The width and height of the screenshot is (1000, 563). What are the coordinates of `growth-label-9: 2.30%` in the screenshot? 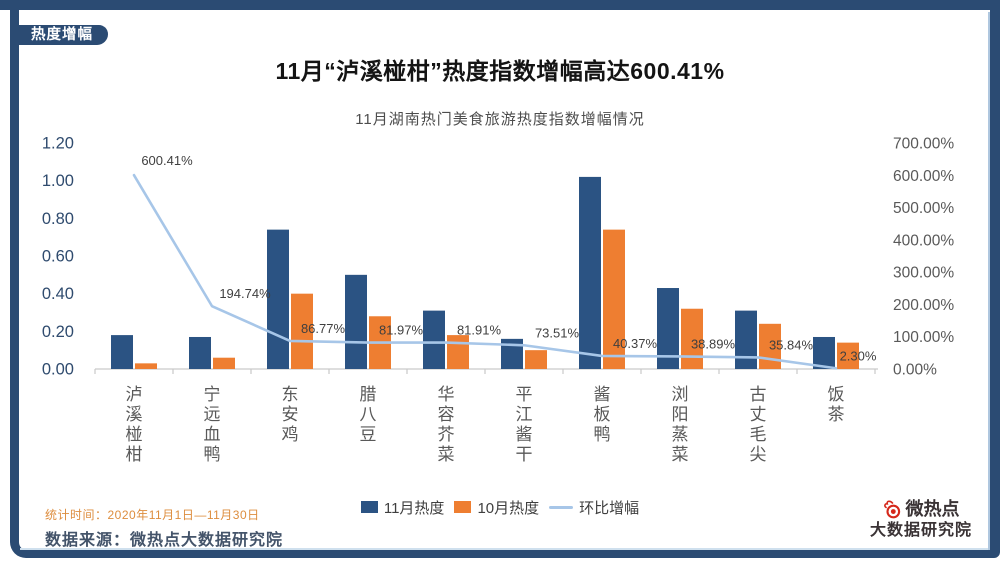 It's located at (858, 355).